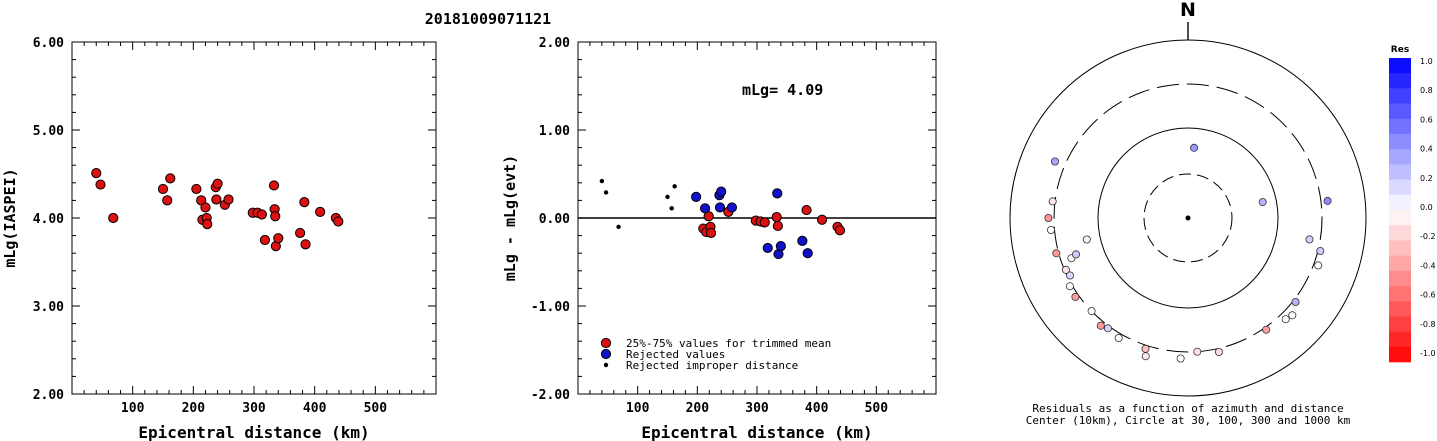 The image size is (1437, 441). Describe the element at coordinates (722, 219) in the screenshot. I see `plot2-points` at that location.